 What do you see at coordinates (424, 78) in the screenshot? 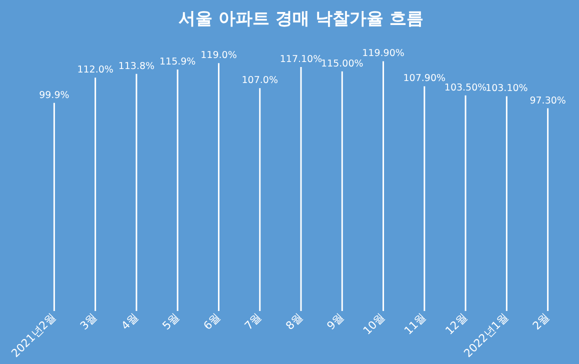
I see `data-label: 107.90%` at bounding box center [424, 78].